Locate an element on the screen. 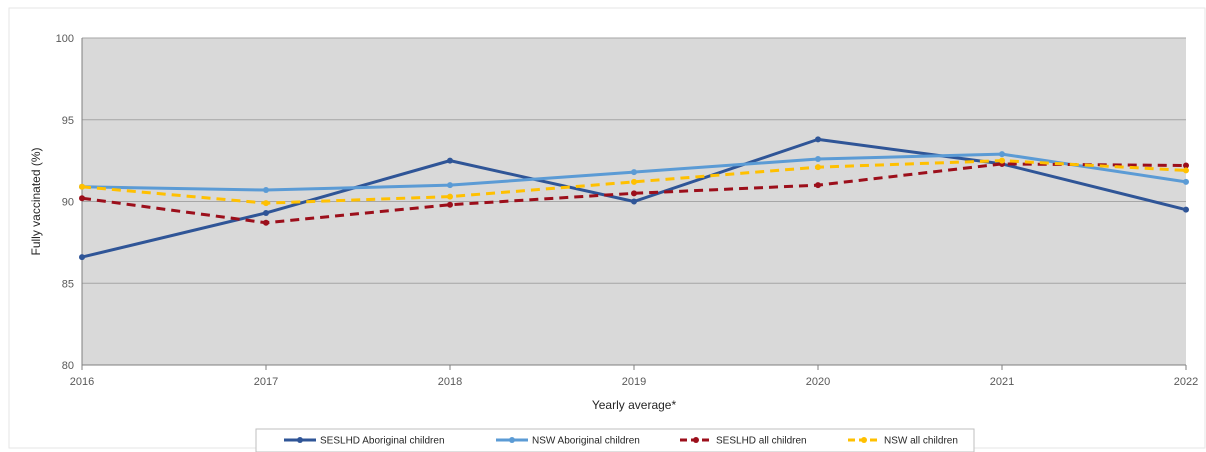 This screenshot has height=452, width=1206. x-tick-label: 2020 is located at coordinates (818, 382).